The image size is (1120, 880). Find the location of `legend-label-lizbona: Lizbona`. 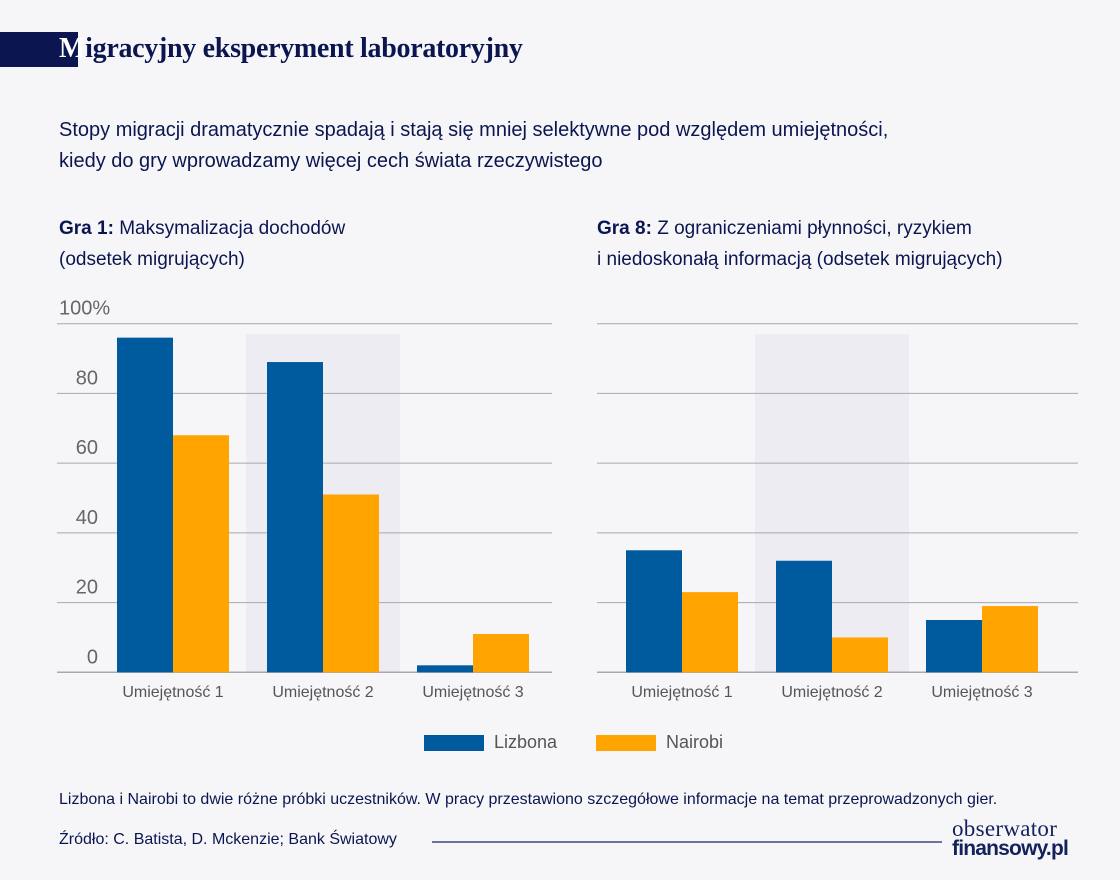

legend-label-lizbona: Lizbona is located at coordinates (526, 742).